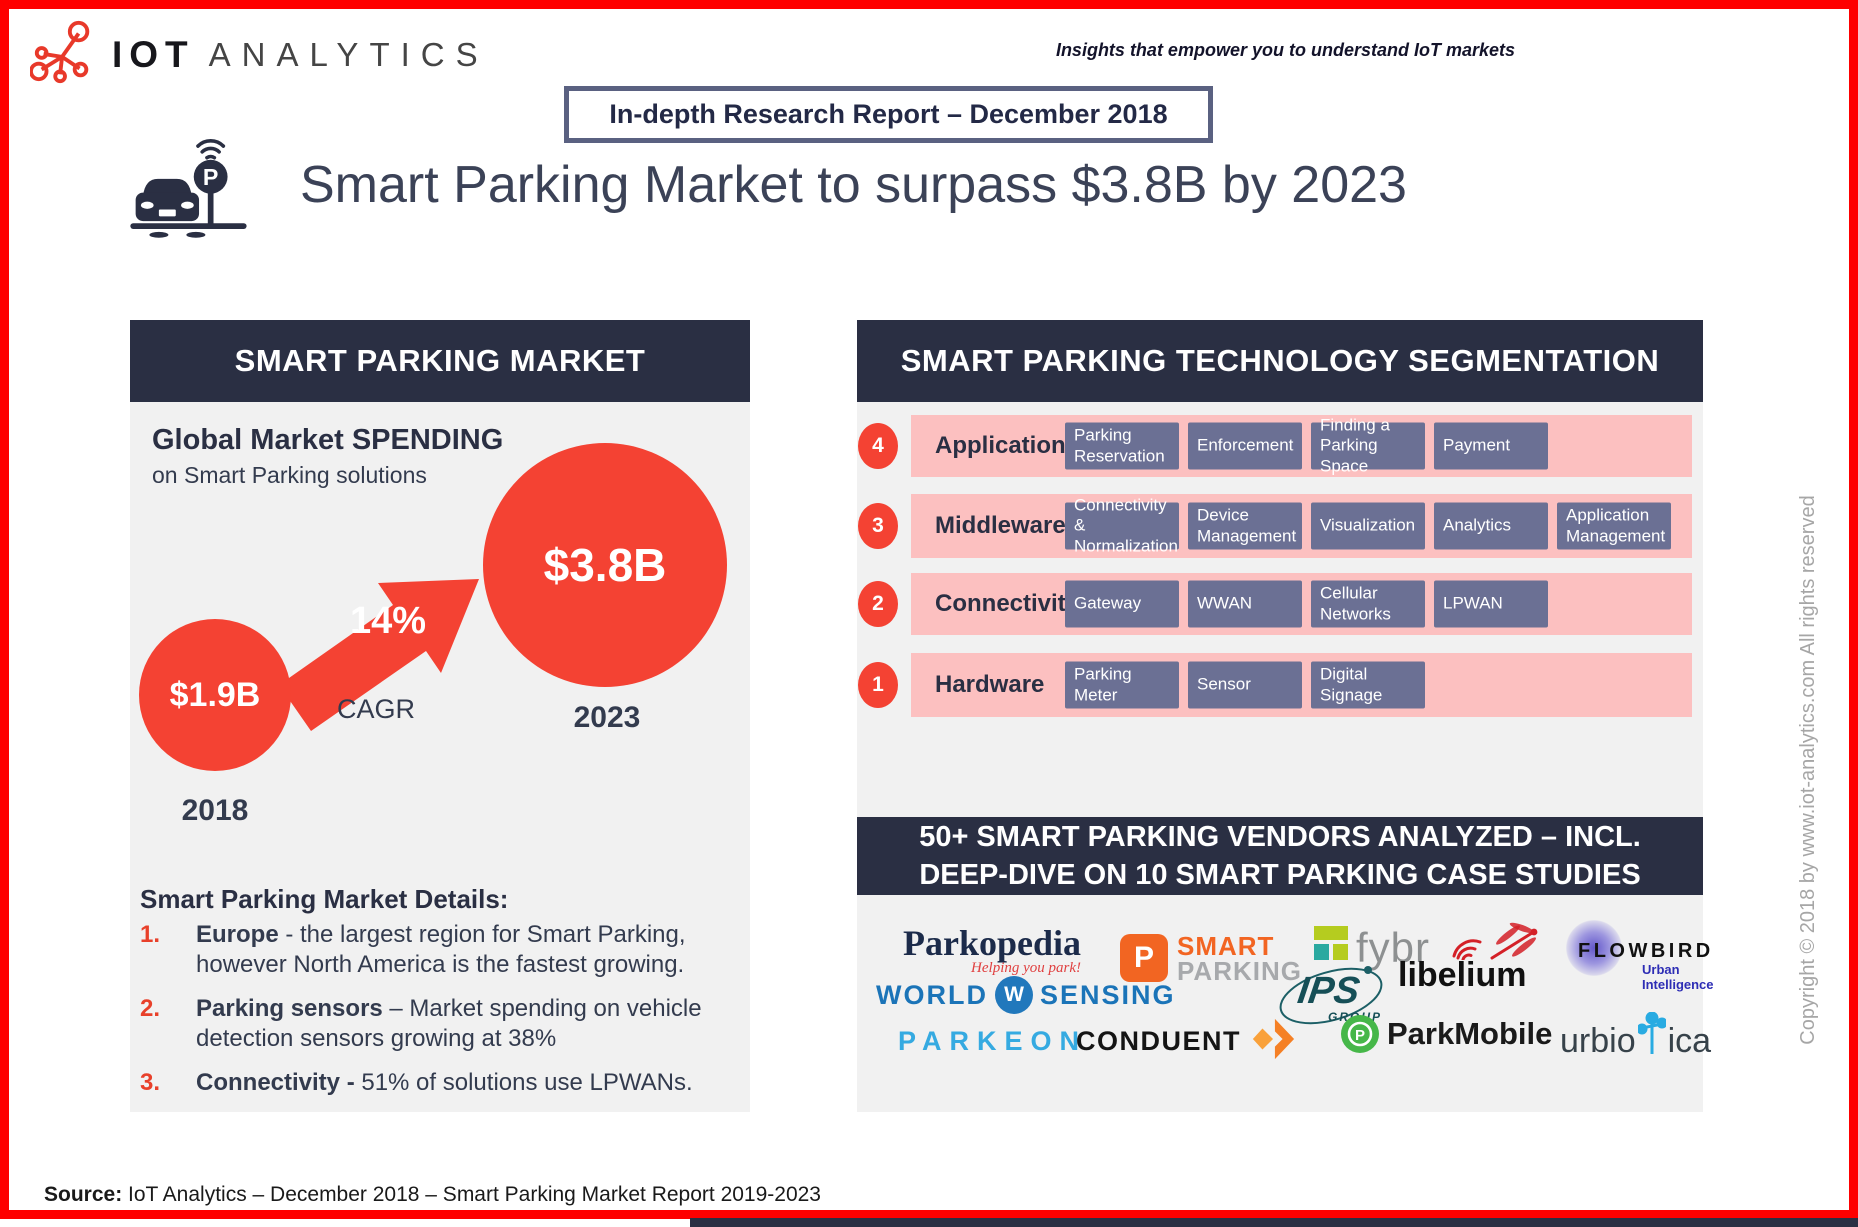 The width and height of the screenshot is (1858, 1227). What do you see at coordinates (878, 526) in the screenshot?
I see `segment-number-badge: 3` at bounding box center [878, 526].